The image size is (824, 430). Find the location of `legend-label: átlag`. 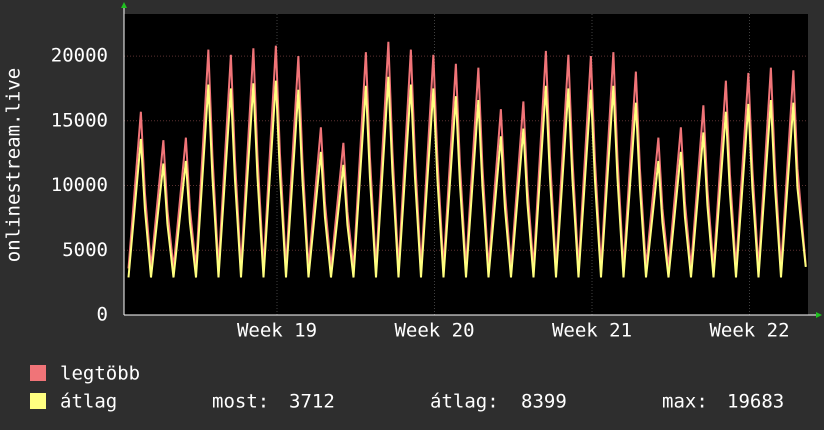

legend-label: átlag is located at coordinates (88, 402).